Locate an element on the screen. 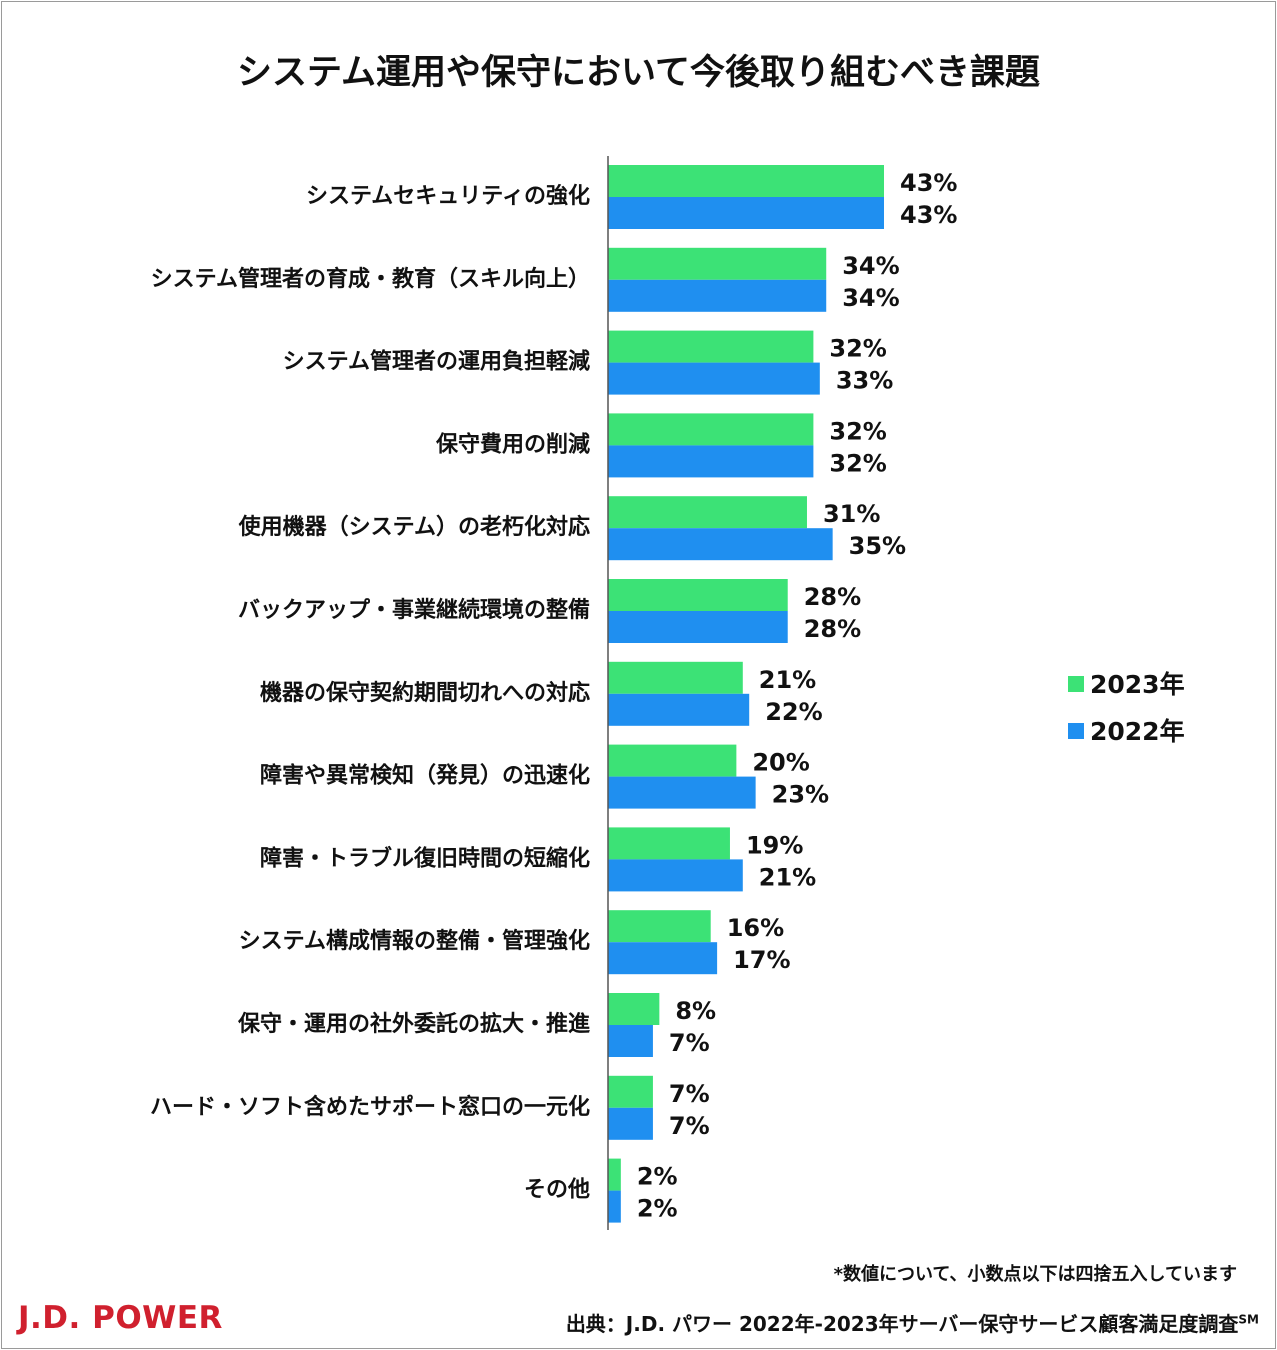  data-label-2023: 2% is located at coordinates (657, 1177).